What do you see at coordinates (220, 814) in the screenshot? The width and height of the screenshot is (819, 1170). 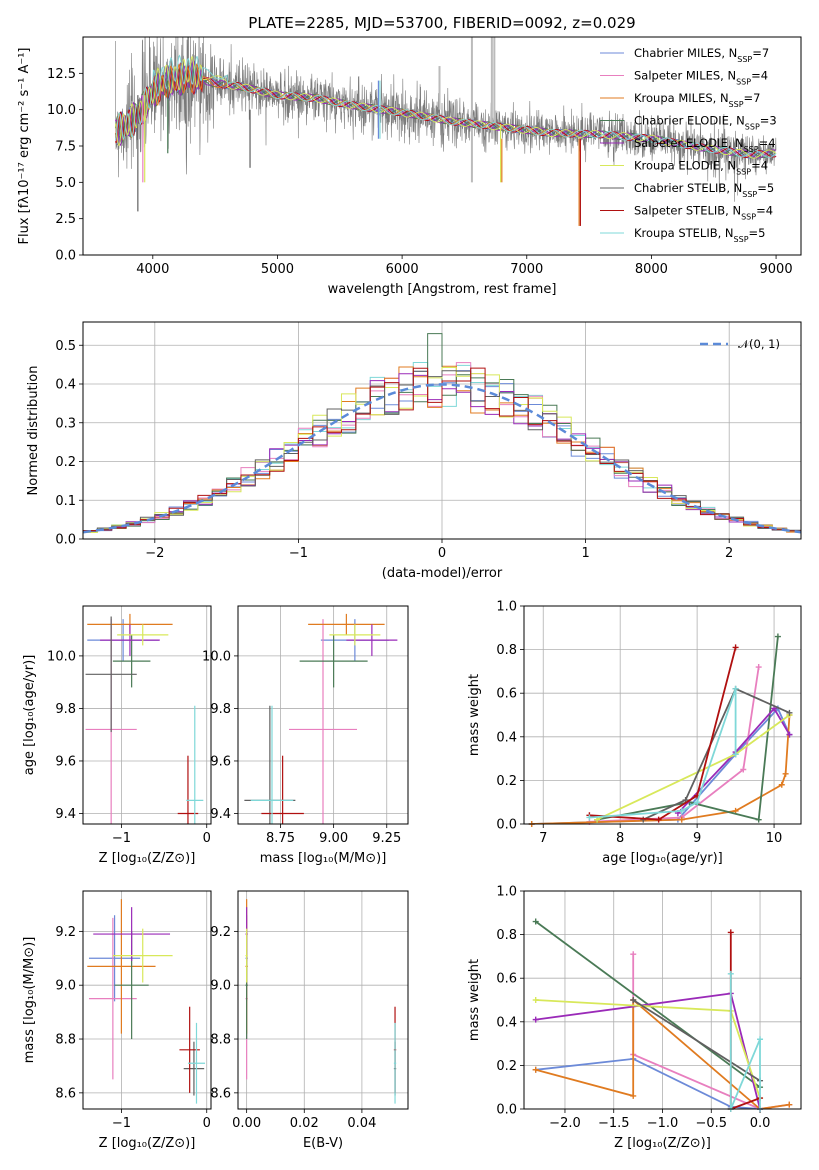 I see `y-tick-label: 9.4` at bounding box center [220, 814].